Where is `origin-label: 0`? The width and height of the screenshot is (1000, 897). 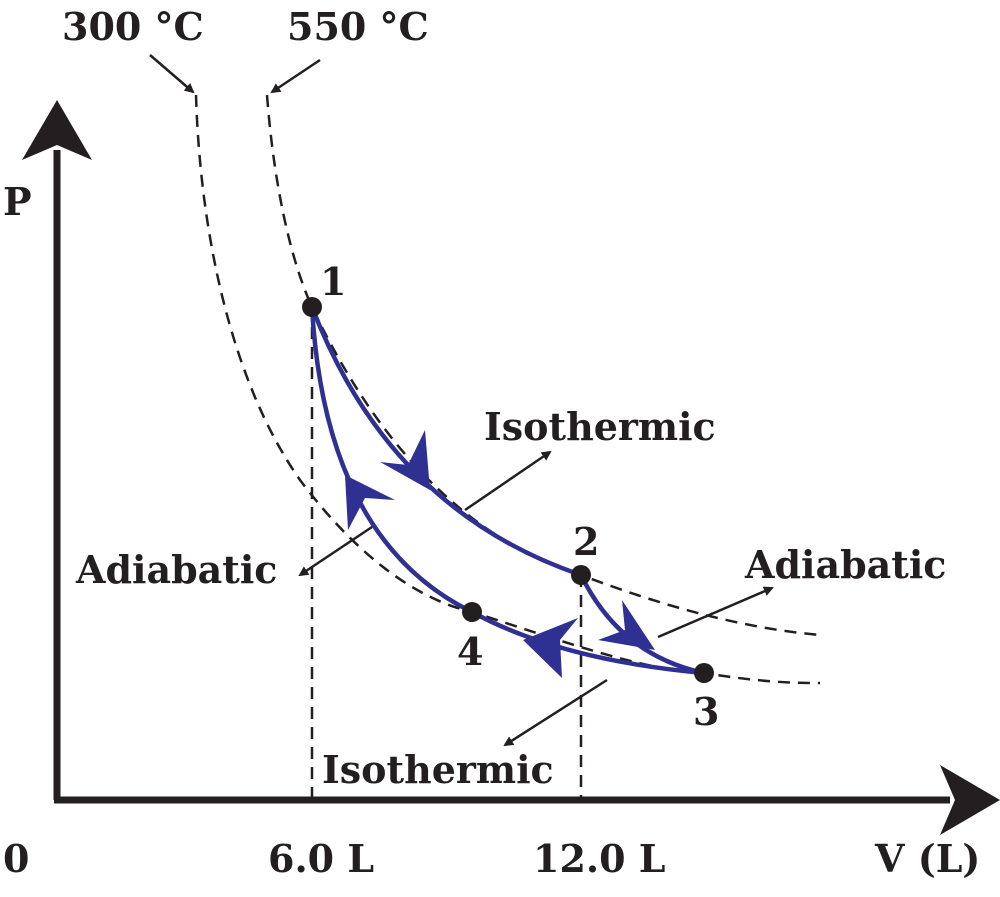 origin-label: 0 is located at coordinates (16, 858).